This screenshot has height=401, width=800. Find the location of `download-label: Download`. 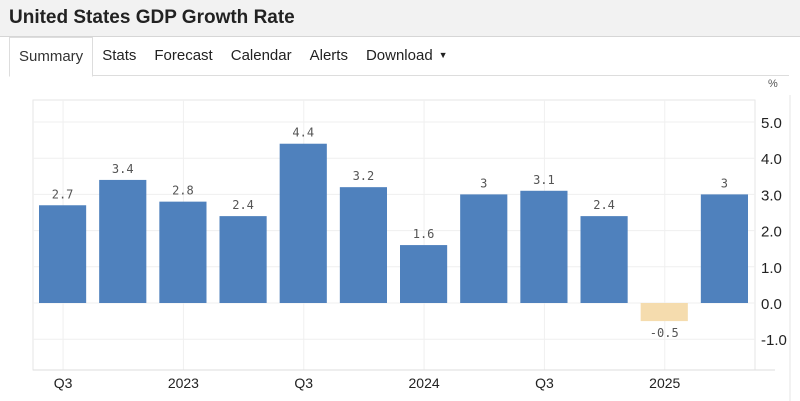

download-label: Download is located at coordinates (399, 55).